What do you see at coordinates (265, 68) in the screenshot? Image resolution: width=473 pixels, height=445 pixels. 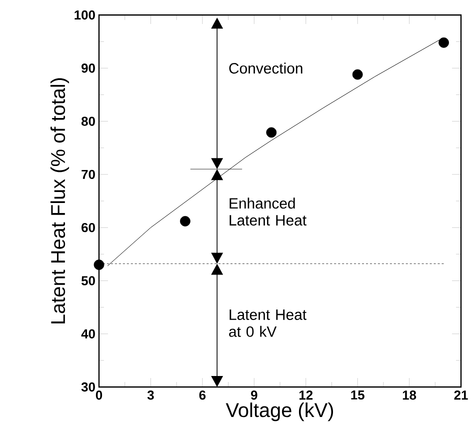 I see `annotation: Convection` at bounding box center [265, 68].